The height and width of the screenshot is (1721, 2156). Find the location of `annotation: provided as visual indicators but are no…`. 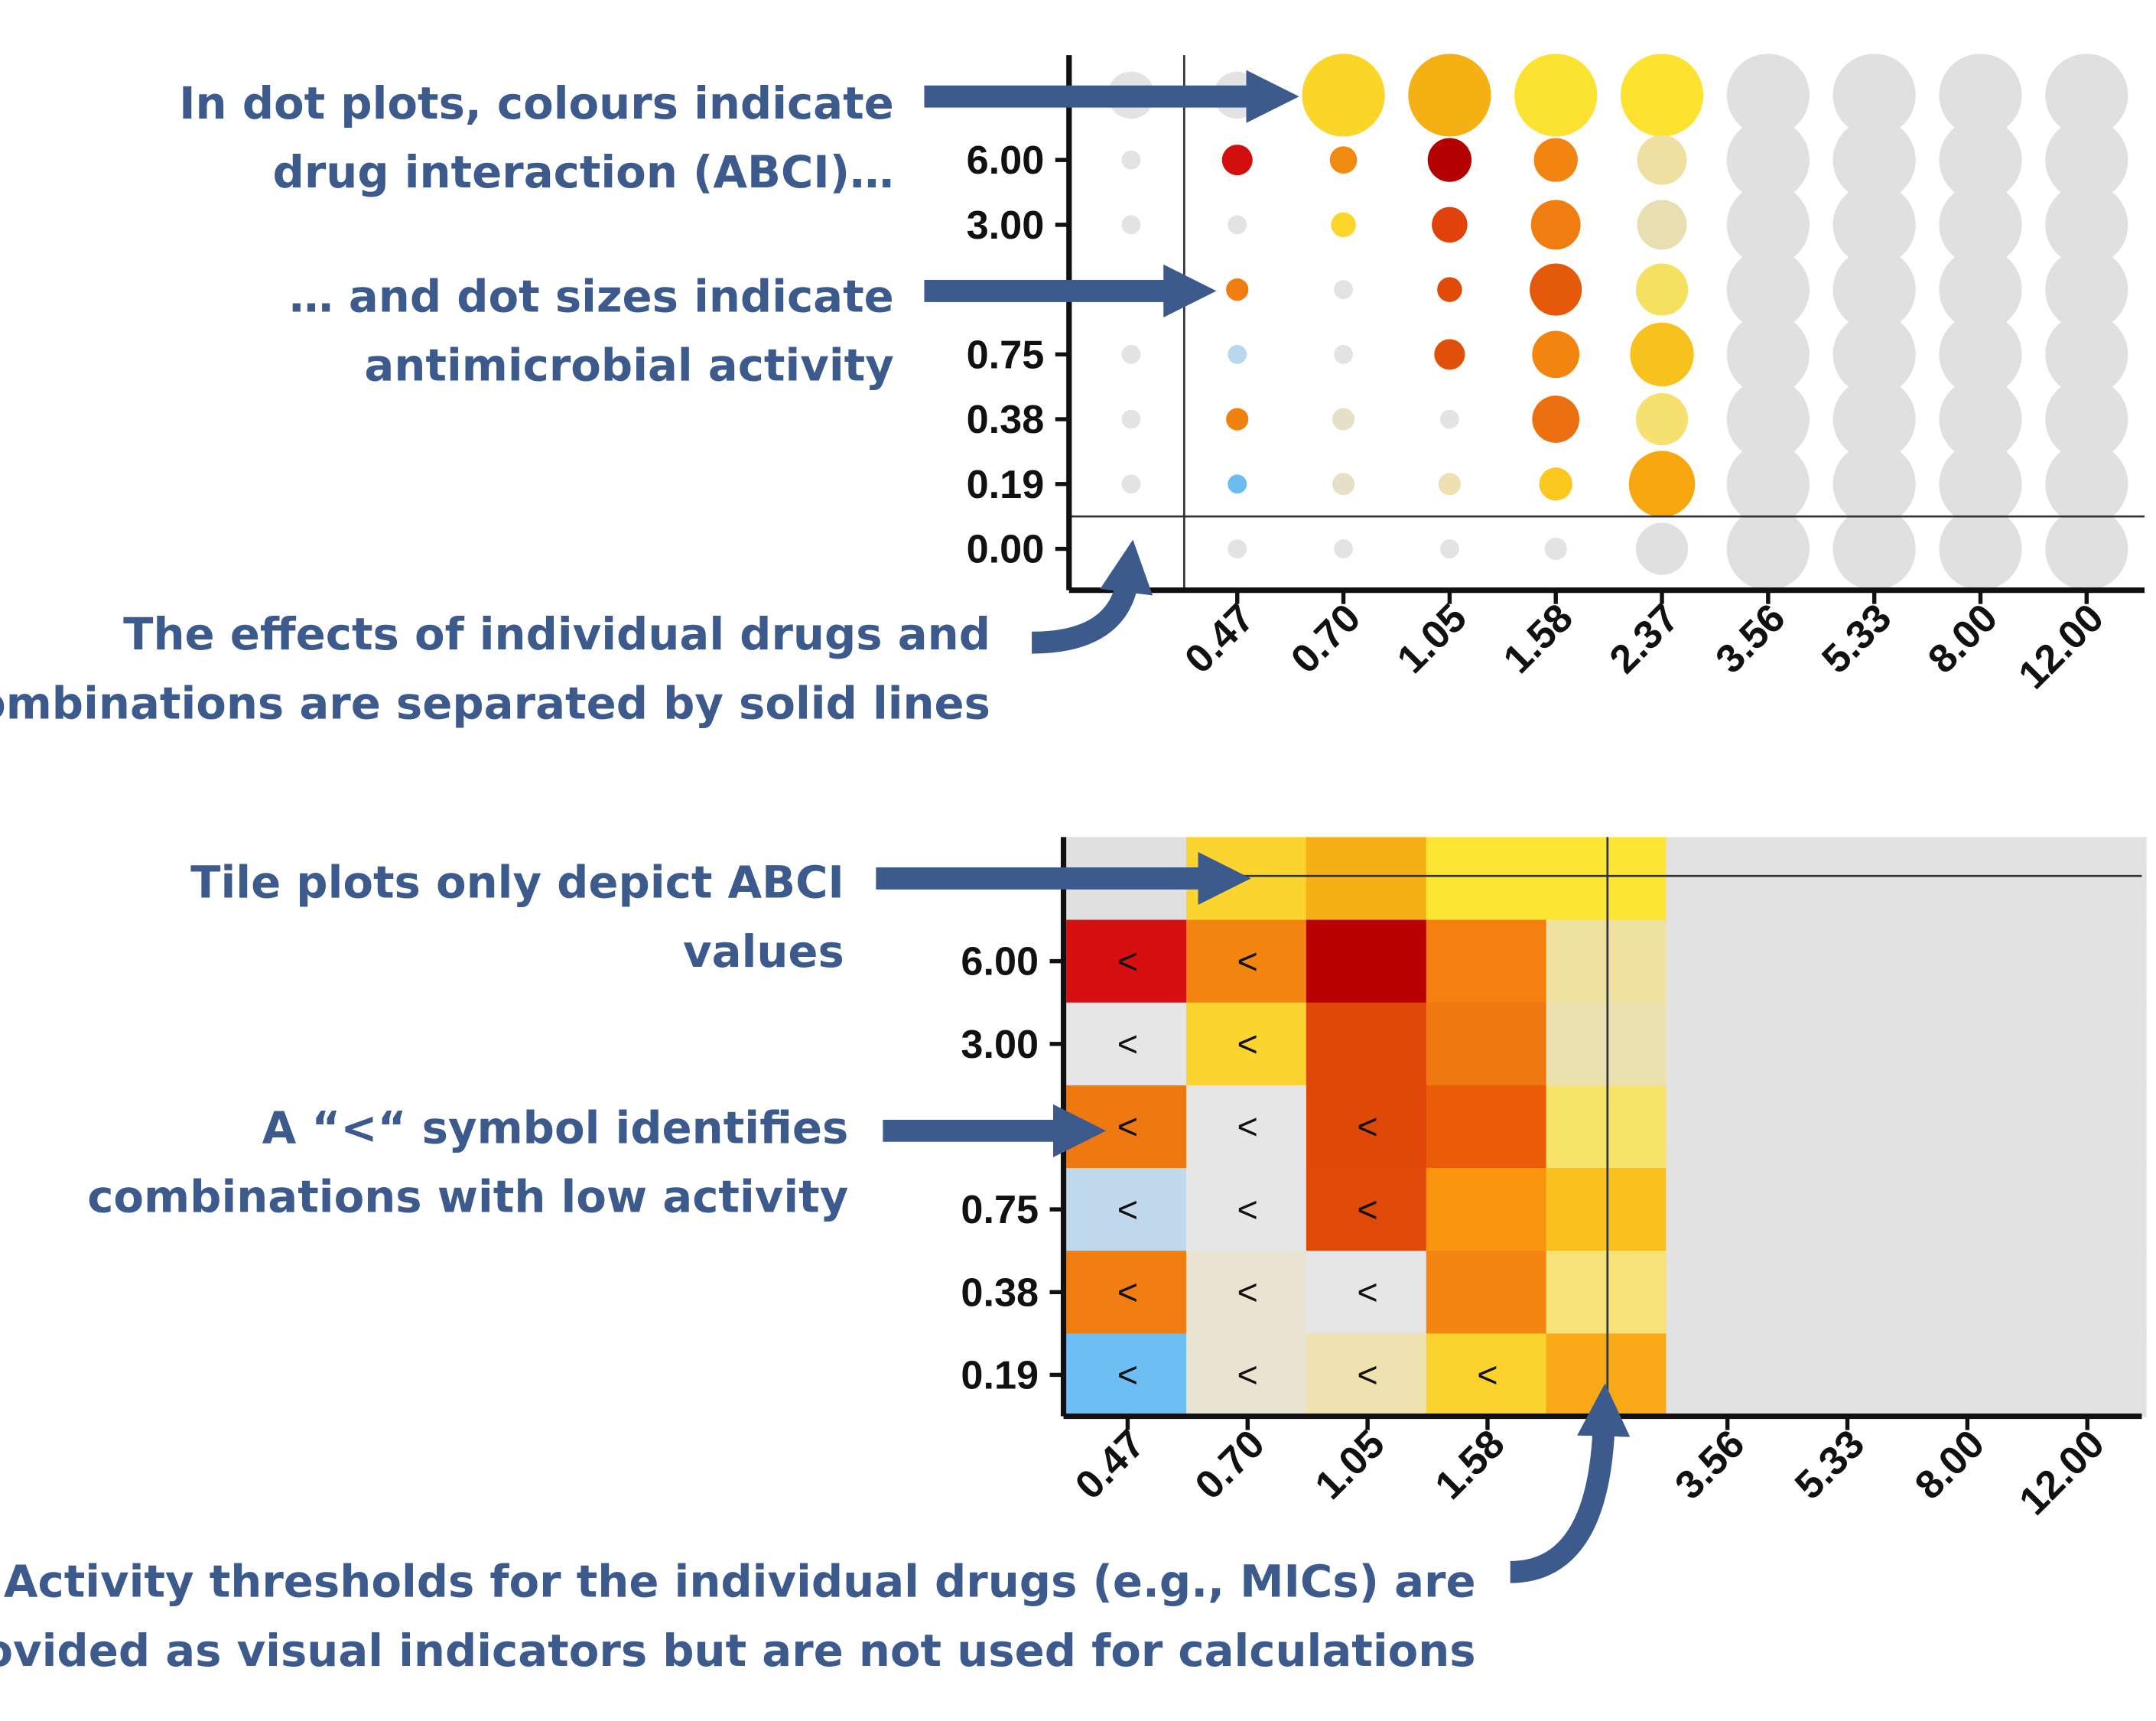

annotation: provided as visual indicators but are no… is located at coordinates (738, 1651).